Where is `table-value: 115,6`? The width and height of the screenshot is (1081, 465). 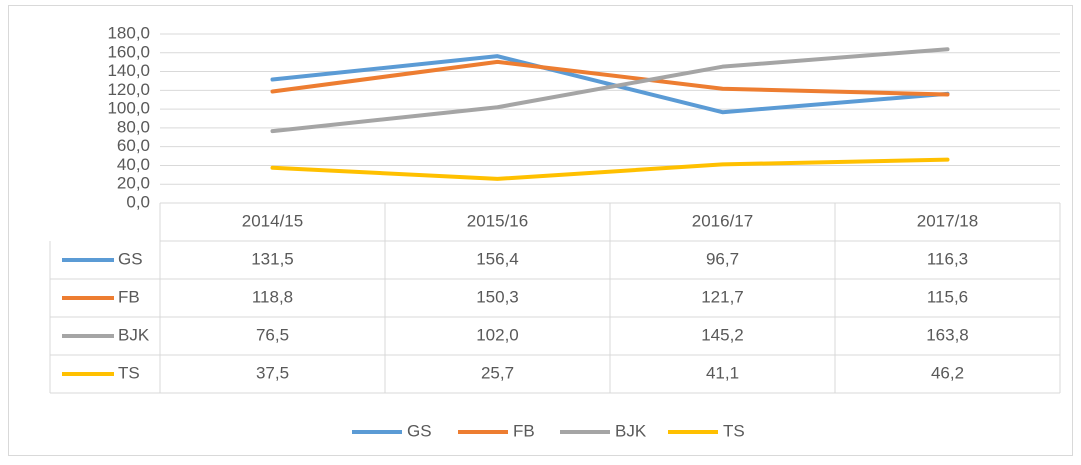
table-value: 115,6 is located at coordinates (947, 296).